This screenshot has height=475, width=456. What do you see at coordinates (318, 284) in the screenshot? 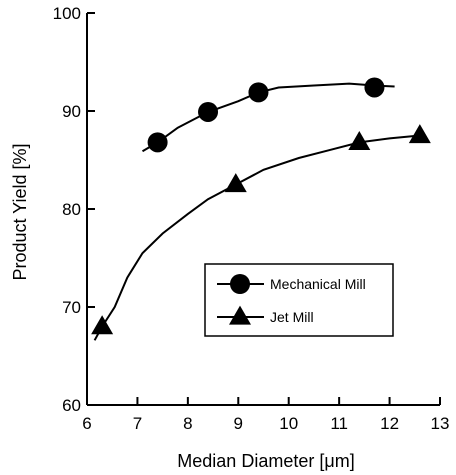
I see `legend-label-mechanical-mill: Mechanical Mill` at bounding box center [318, 284].